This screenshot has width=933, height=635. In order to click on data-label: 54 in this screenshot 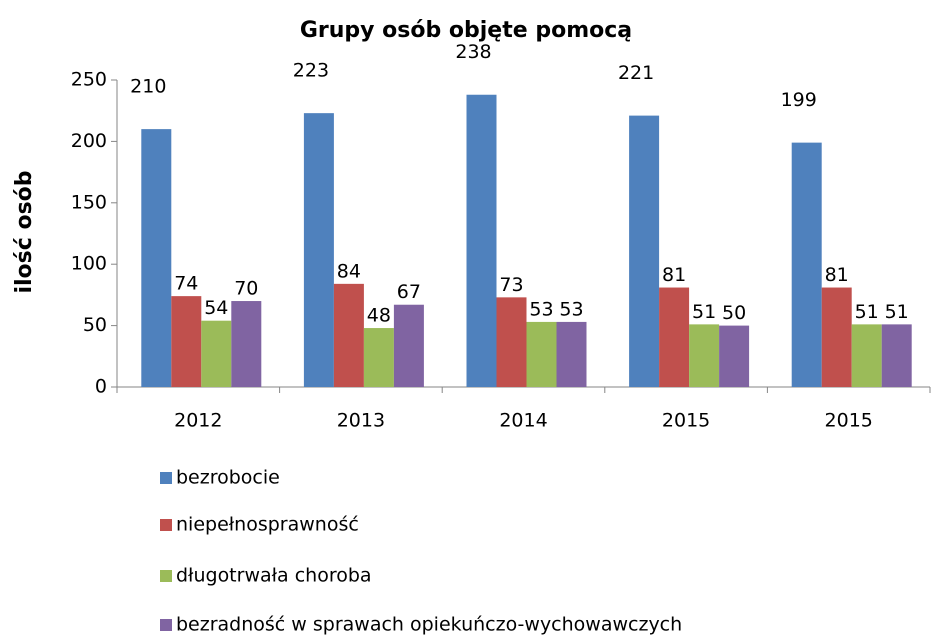, I will do `click(216, 308)`.